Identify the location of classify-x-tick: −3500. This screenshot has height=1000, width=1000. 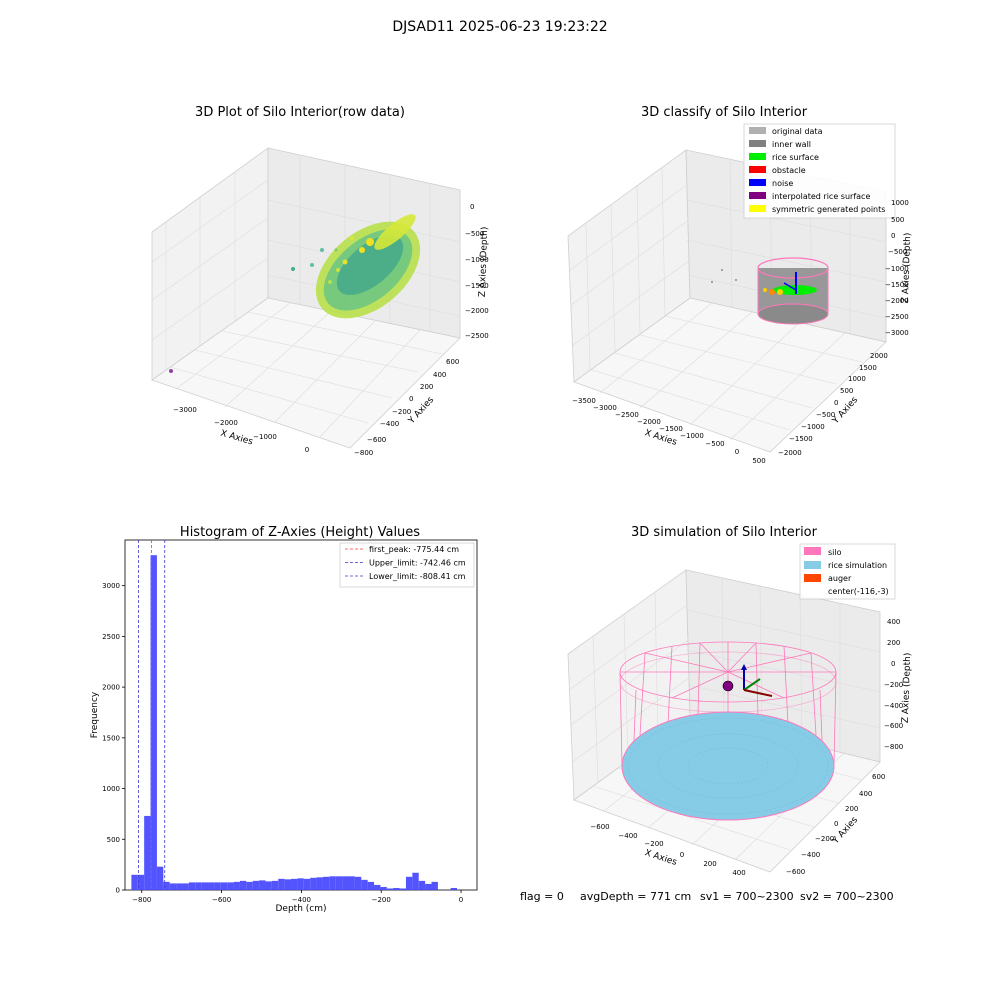
(584, 401).